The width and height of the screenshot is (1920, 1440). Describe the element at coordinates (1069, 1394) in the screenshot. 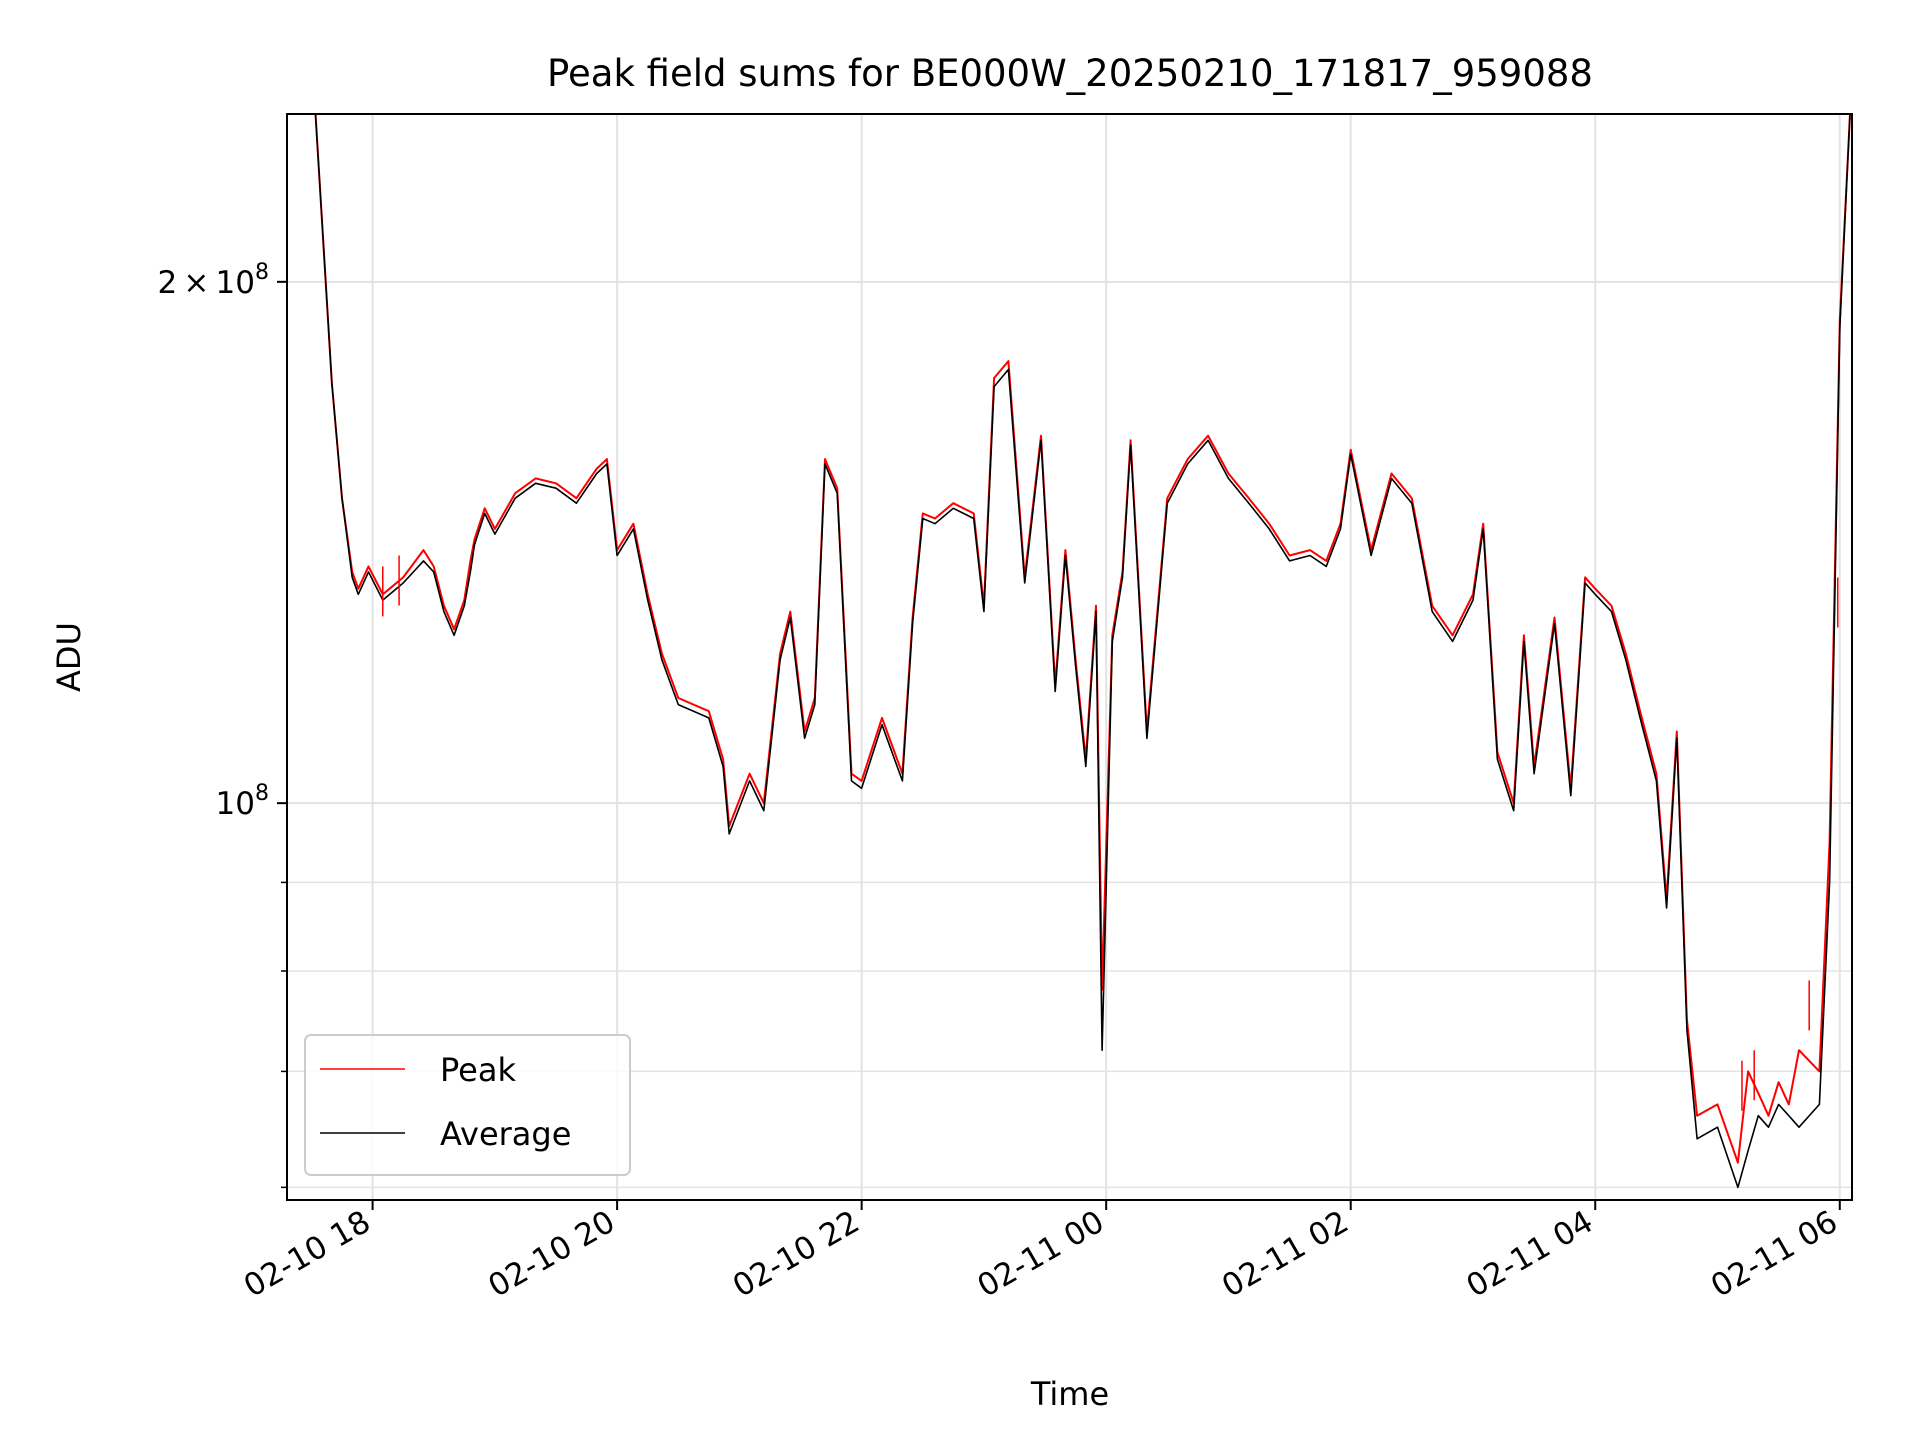

I see `x-axis-label: Time` at that location.